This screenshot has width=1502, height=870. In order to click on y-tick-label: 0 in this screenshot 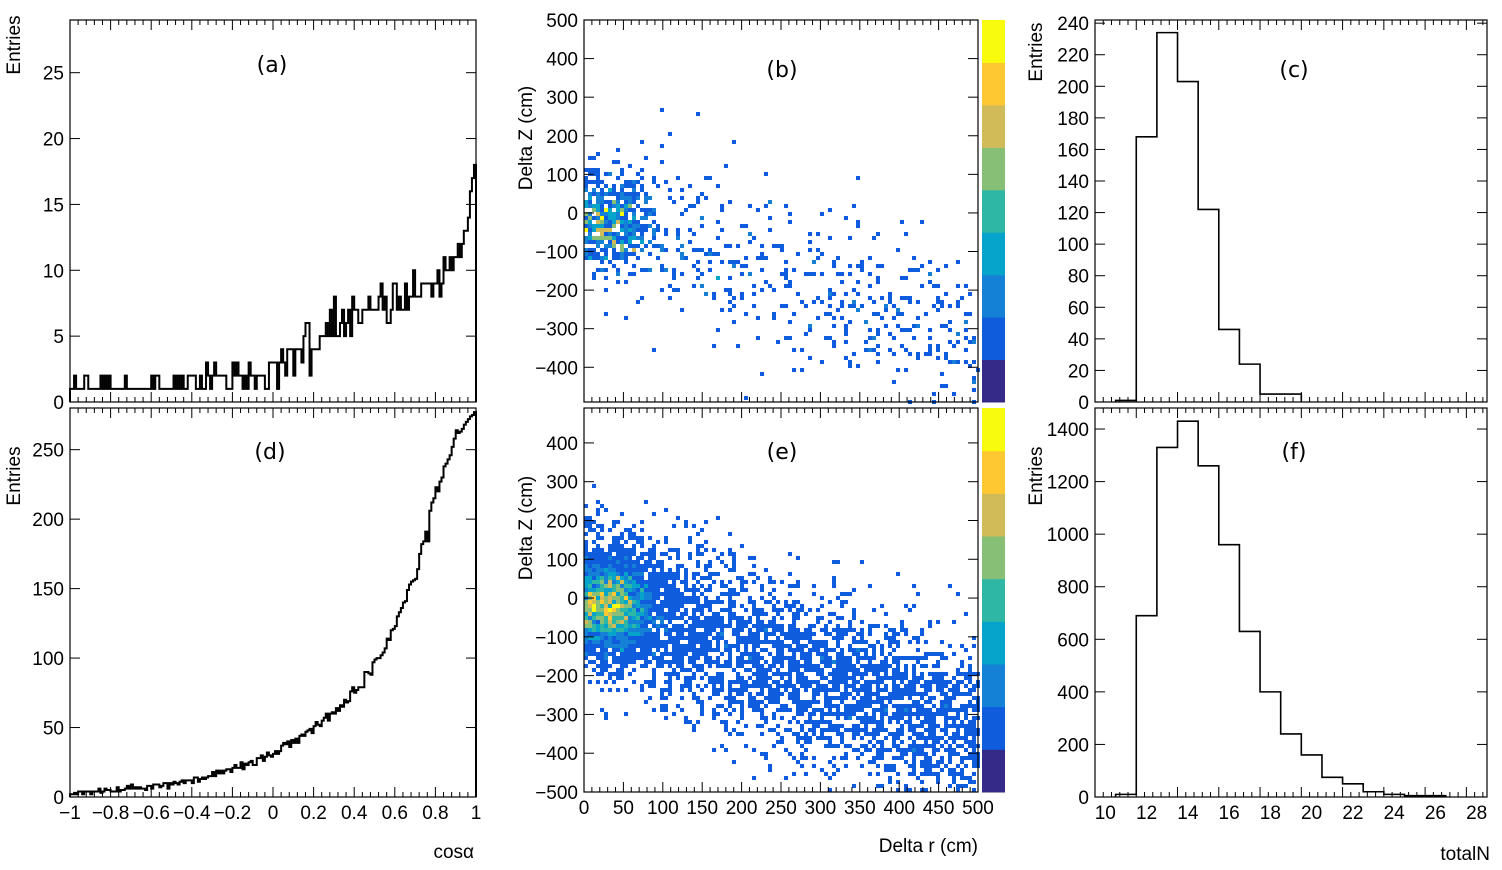, I will do `click(58, 798)`.